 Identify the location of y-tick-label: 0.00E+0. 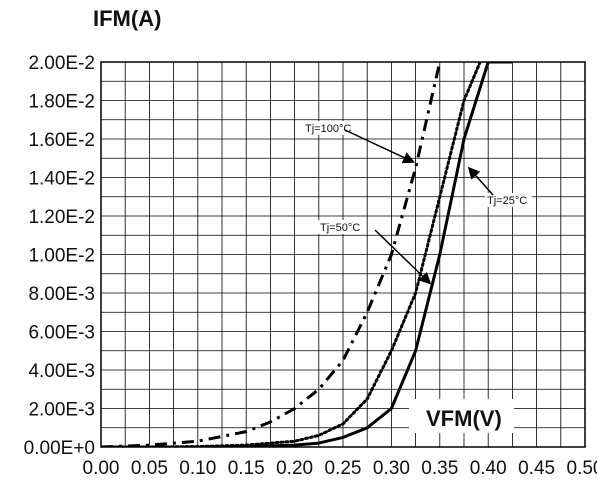
(59, 448).